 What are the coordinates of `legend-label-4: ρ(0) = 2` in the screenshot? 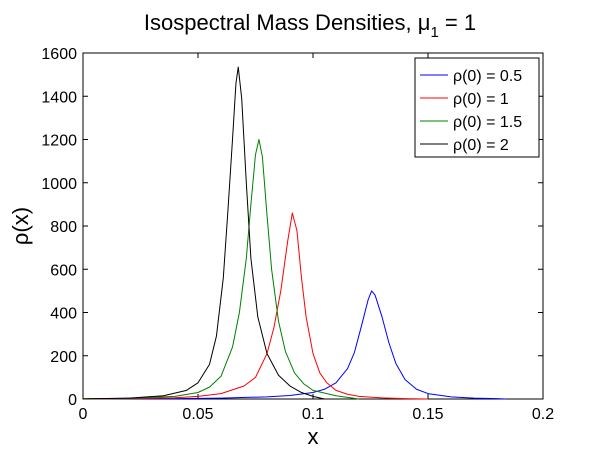 It's located at (481, 145).